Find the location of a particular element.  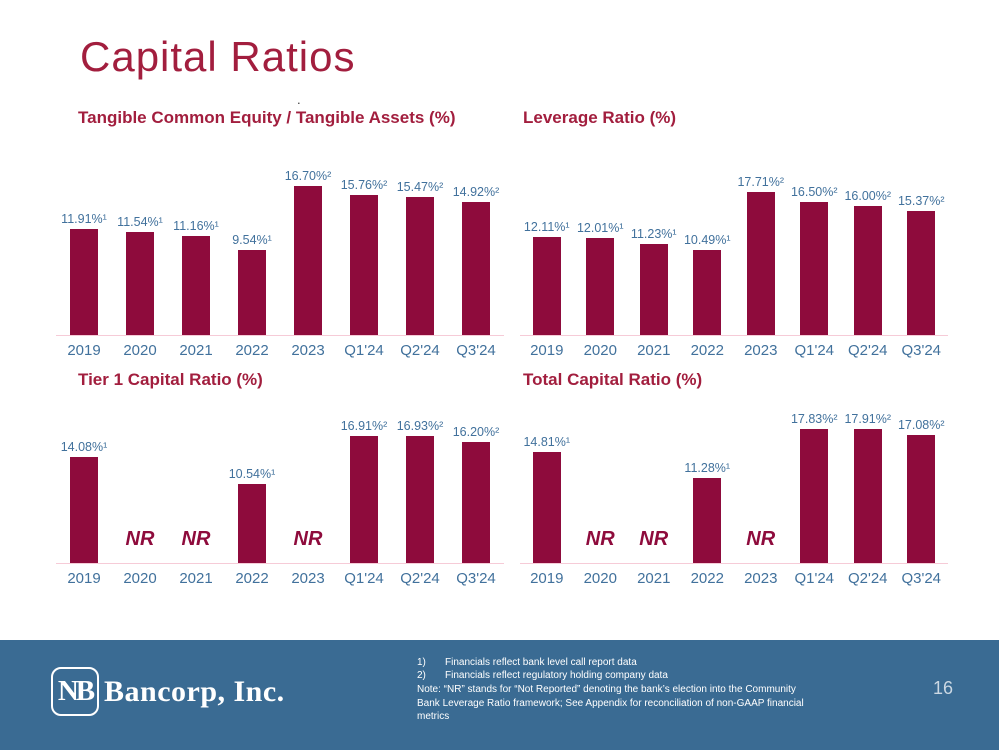

bar-value-label: 12.11%¹ is located at coordinates (546, 227).